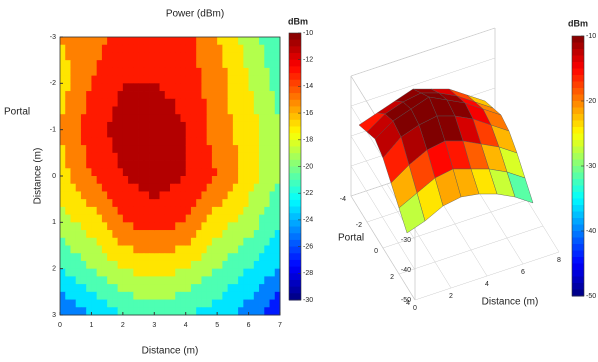 Image resolution: width=598 pixels, height=362 pixels. Describe the element at coordinates (308, 113) in the screenshot. I see `colorbar-tick-label: -16` at that location.